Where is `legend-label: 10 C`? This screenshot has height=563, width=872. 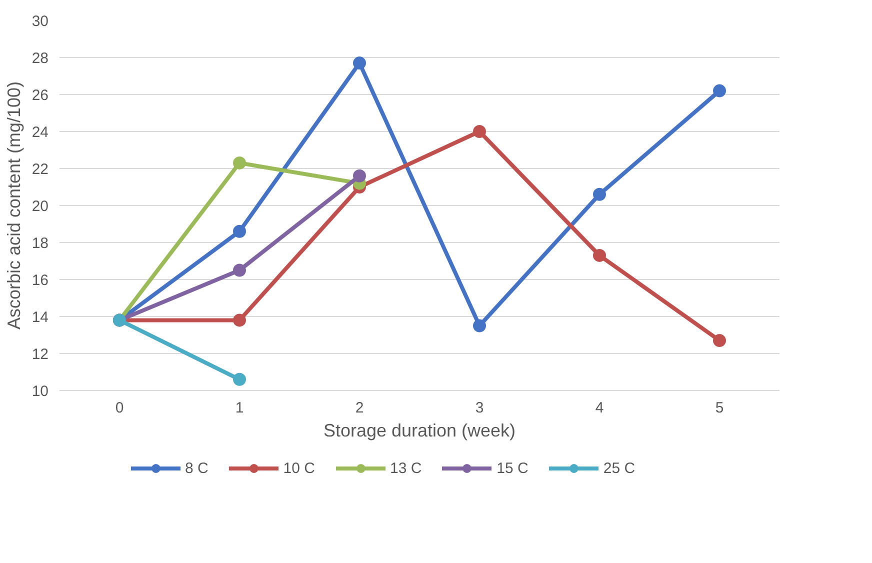 legend-label: 10 C is located at coordinates (299, 468).